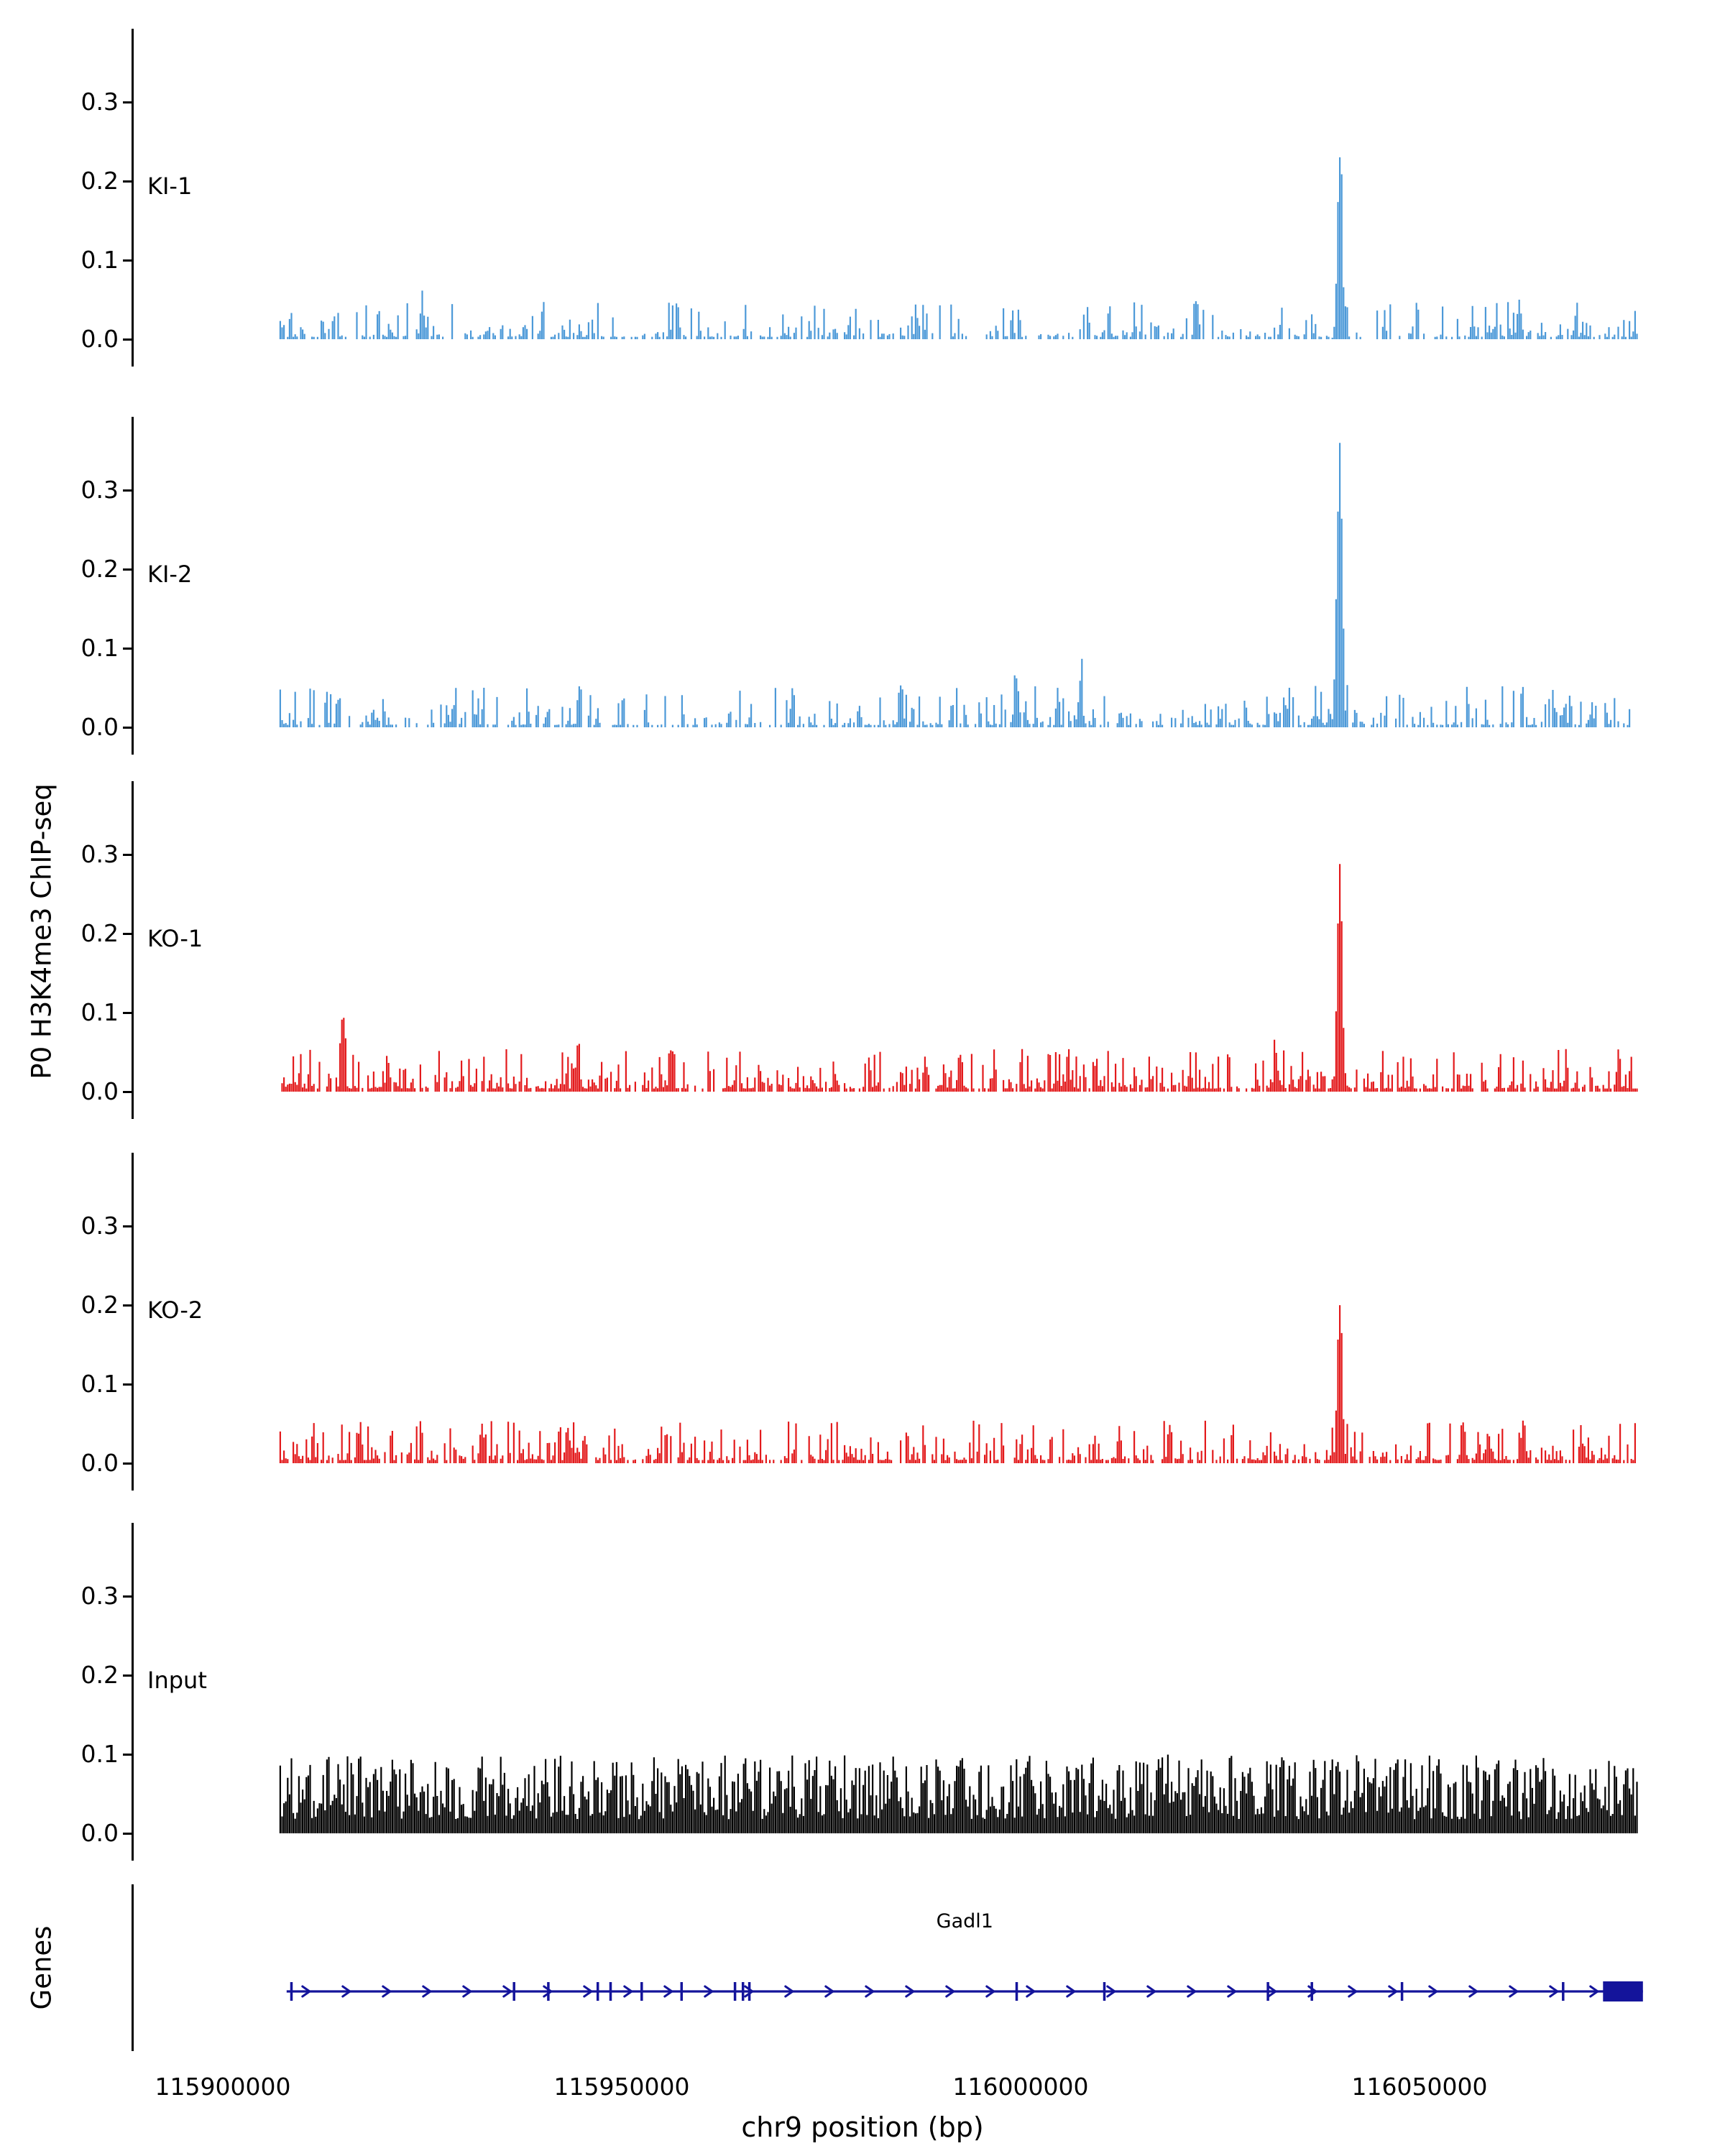  I want to click on gene-exon-ticks, so click(927, 1991).